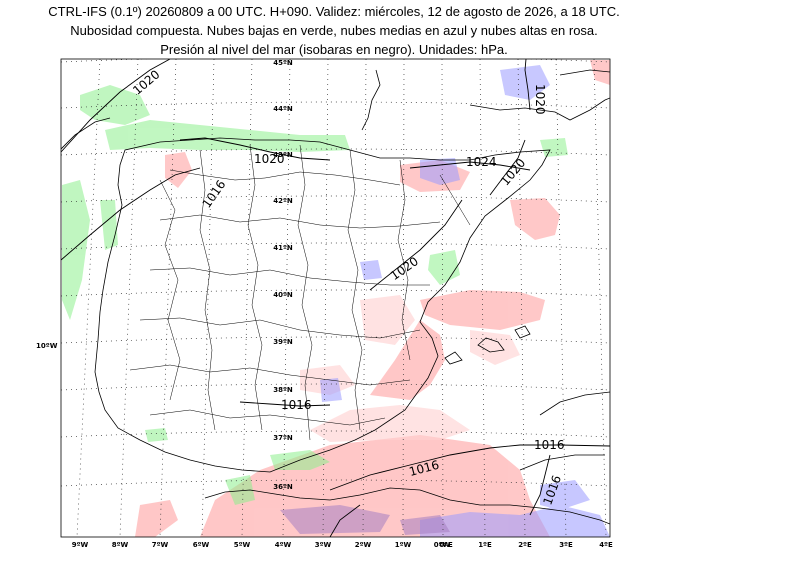 This screenshot has width=800, height=566. I want to click on lon-label: 5ºW, so click(242, 545).